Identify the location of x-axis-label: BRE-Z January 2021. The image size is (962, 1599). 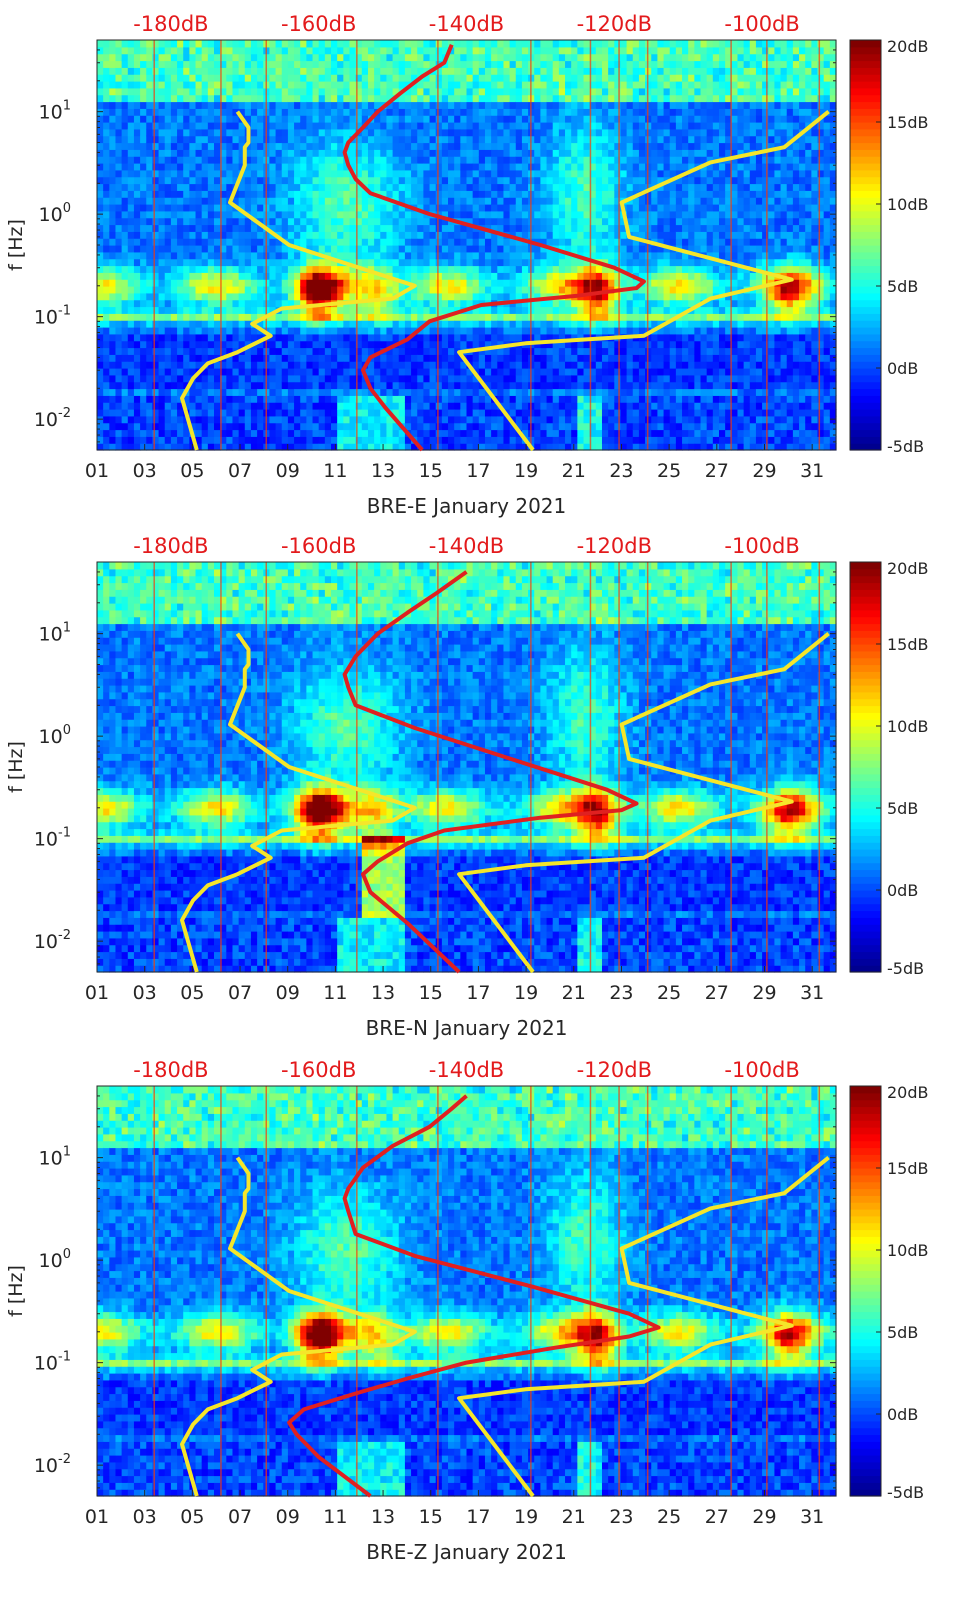
(466, 1552).